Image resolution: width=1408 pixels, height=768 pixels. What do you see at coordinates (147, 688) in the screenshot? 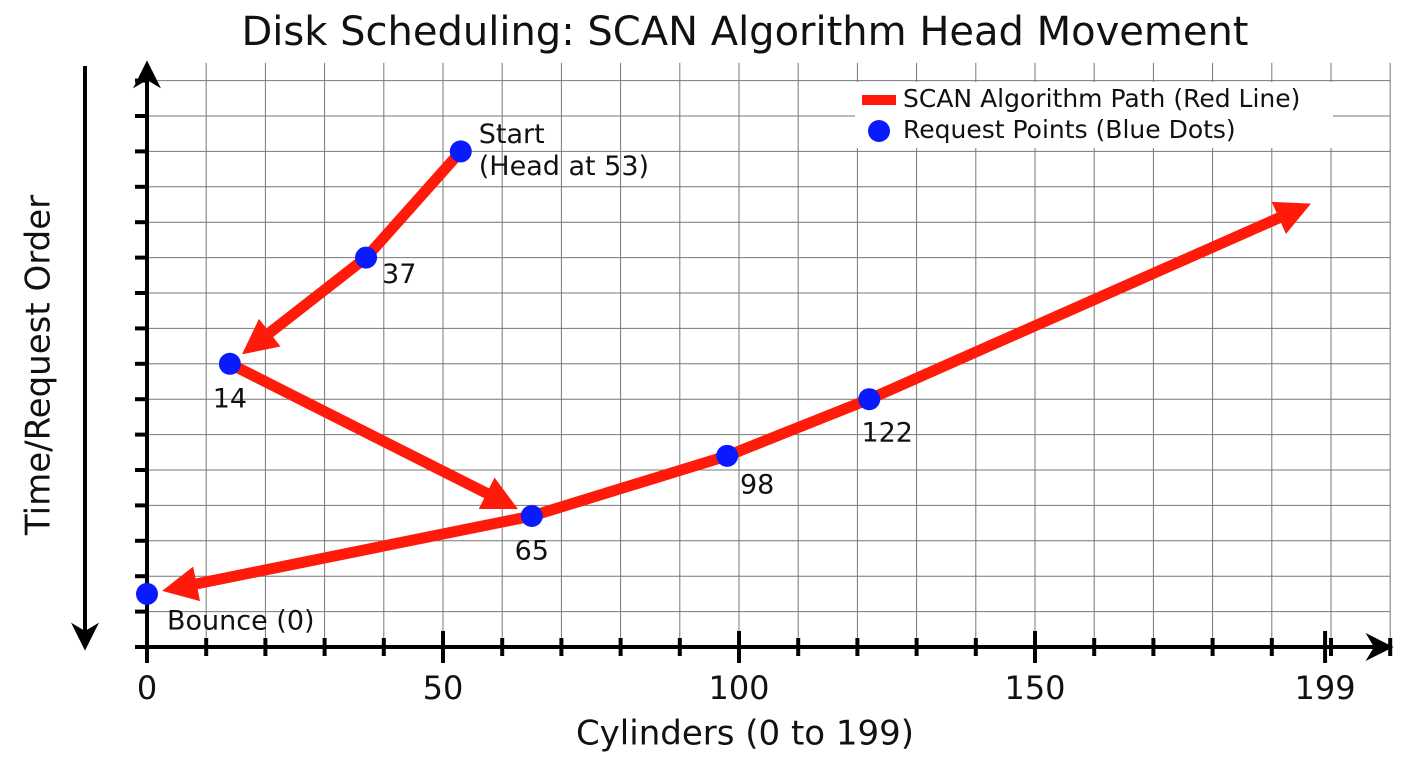
I see `x-tick-label: 0` at bounding box center [147, 688].